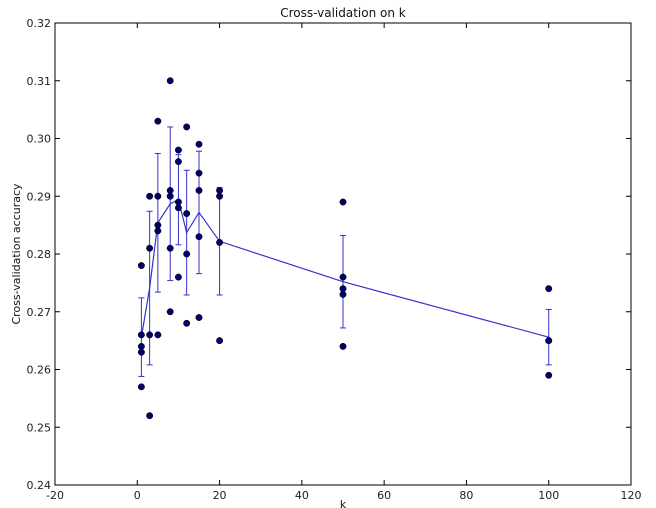  I want to click on y-tick-label: 0.26, so click(39, 370).